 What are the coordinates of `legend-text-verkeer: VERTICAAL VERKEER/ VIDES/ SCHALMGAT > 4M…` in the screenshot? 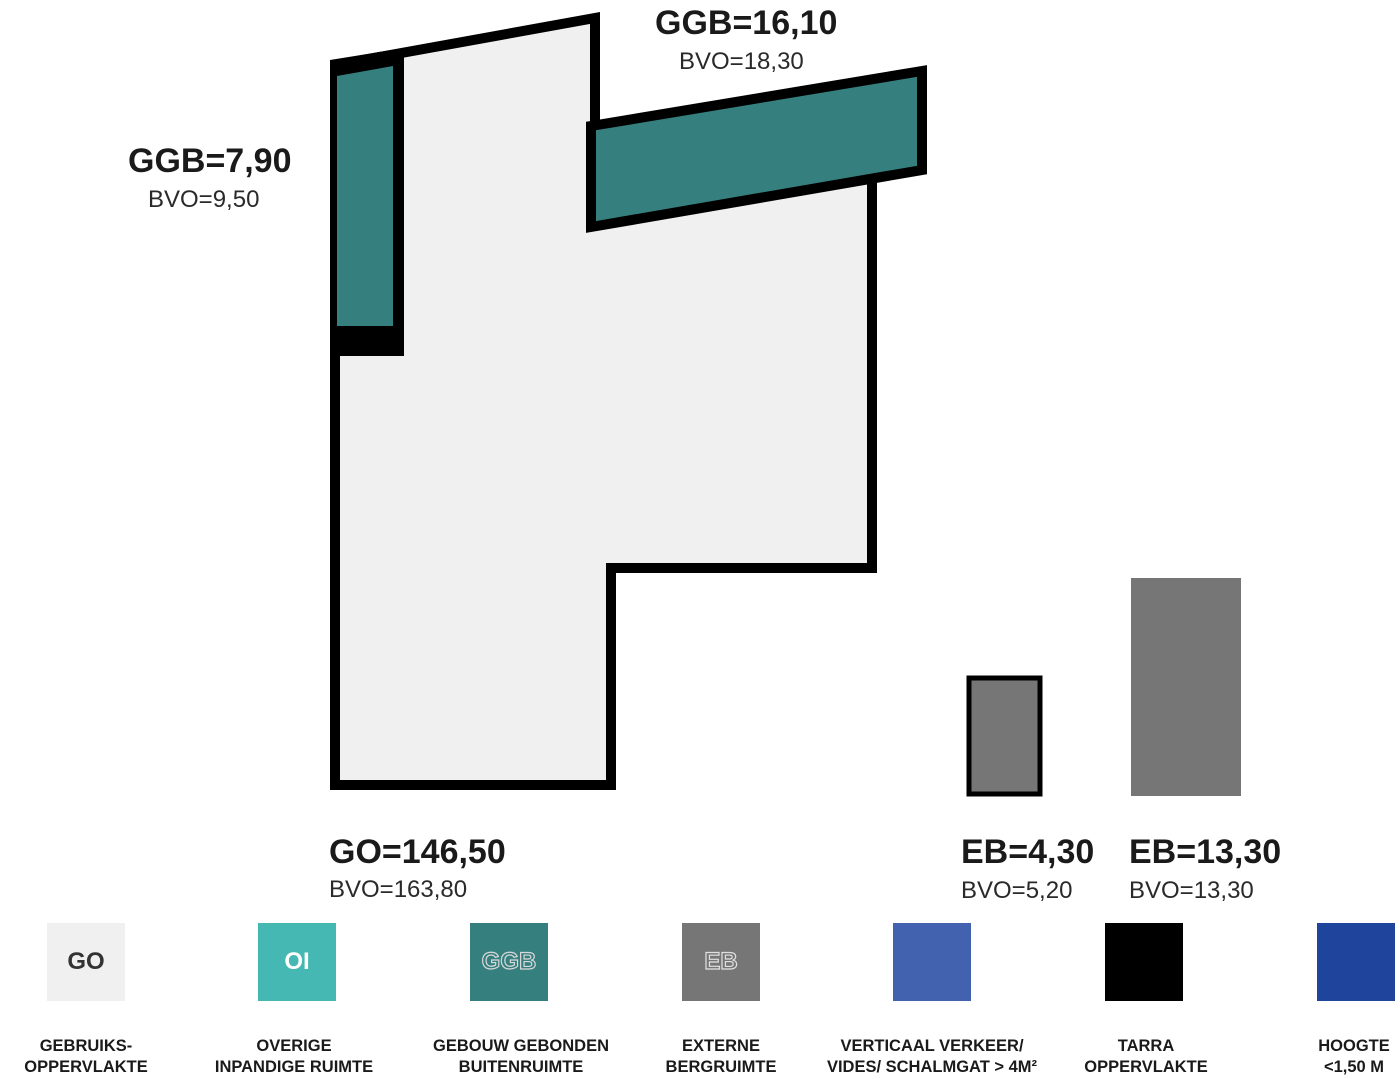 It's located at (932, 1057).